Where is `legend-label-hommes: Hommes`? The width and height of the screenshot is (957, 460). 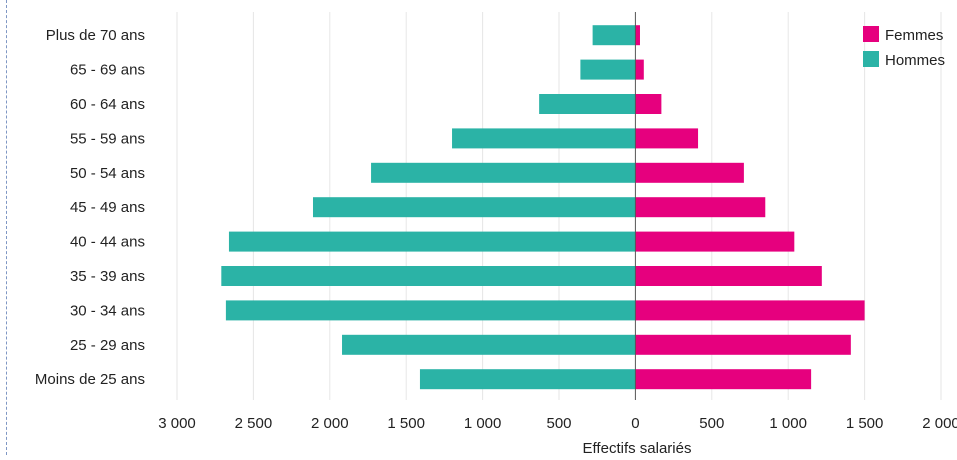
legend-label-hommes: Hommes is located at coordinates (915, 60).